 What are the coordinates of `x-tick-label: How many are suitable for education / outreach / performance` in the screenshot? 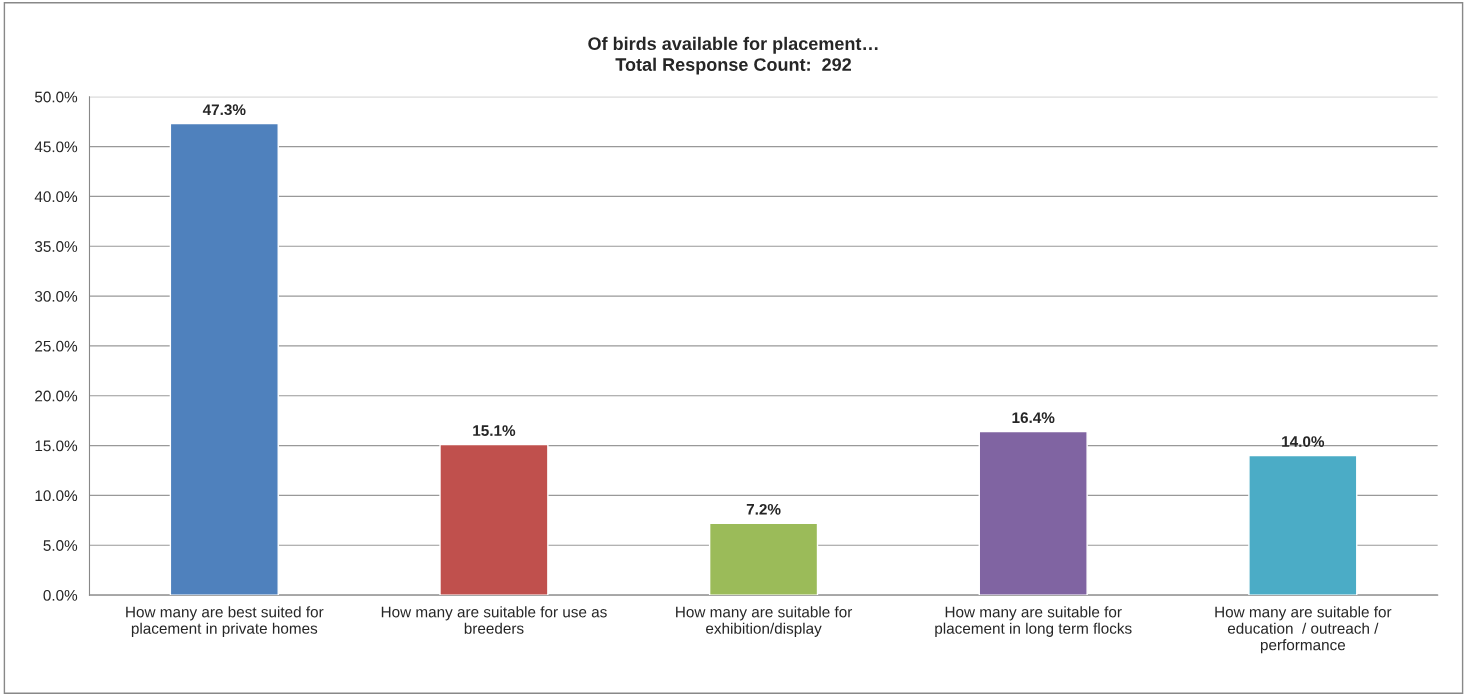 It's located at (1303, 630).